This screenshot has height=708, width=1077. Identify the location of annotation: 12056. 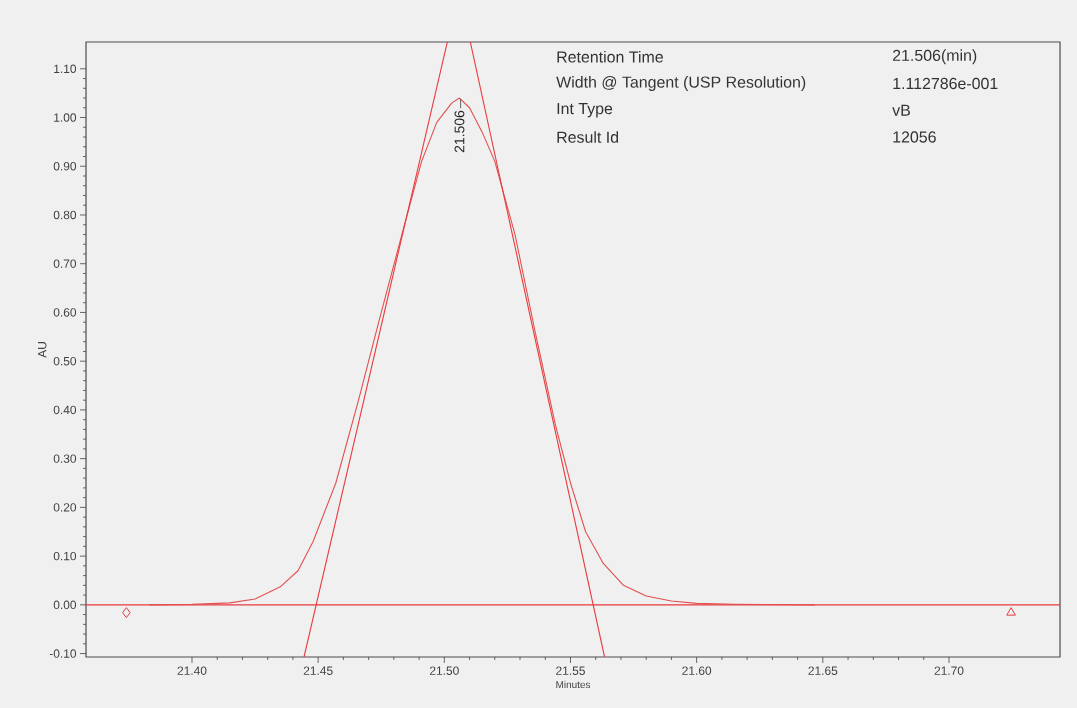
(914, 137).